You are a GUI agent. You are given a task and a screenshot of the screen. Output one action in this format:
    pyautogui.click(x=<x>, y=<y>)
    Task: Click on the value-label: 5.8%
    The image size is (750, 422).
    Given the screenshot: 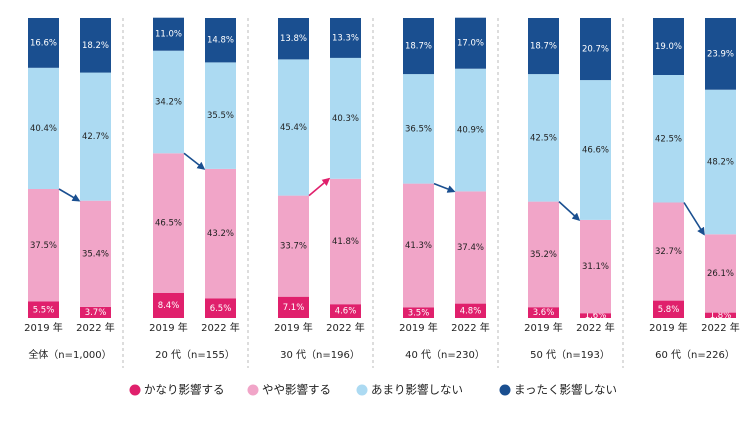 What is the action you would take?
    pyautogui.click(x=669, y=310)
    